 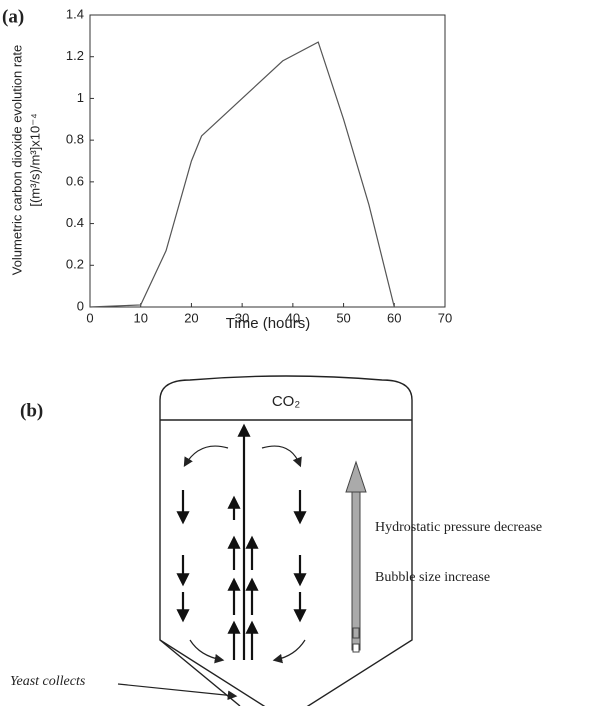 I want to click on y-tick-label: 1.2, so click(x=75, y=55).